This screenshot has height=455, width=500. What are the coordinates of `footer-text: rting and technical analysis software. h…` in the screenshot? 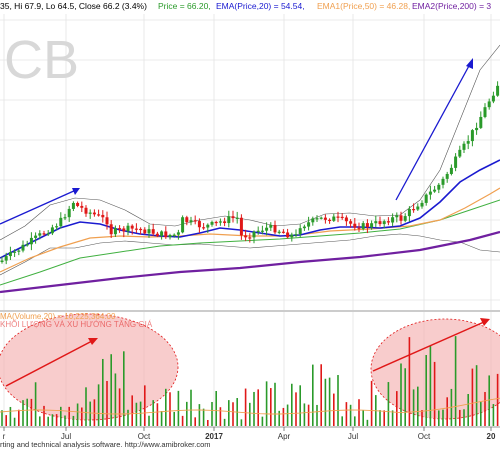 It's located at (105, 444).